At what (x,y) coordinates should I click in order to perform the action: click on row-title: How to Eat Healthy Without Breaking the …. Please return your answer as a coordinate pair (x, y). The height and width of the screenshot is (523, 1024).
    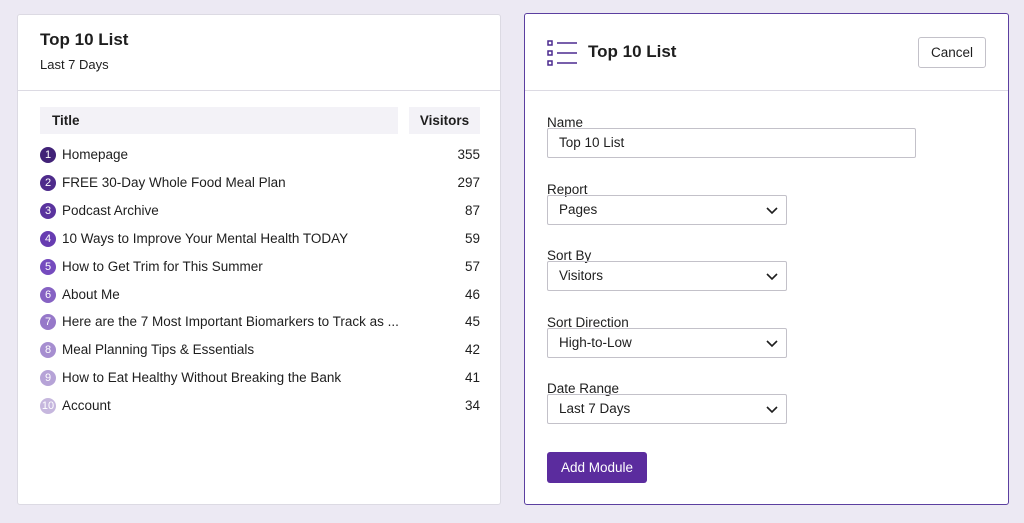
    Looking at the image, I should click on (202, 378).